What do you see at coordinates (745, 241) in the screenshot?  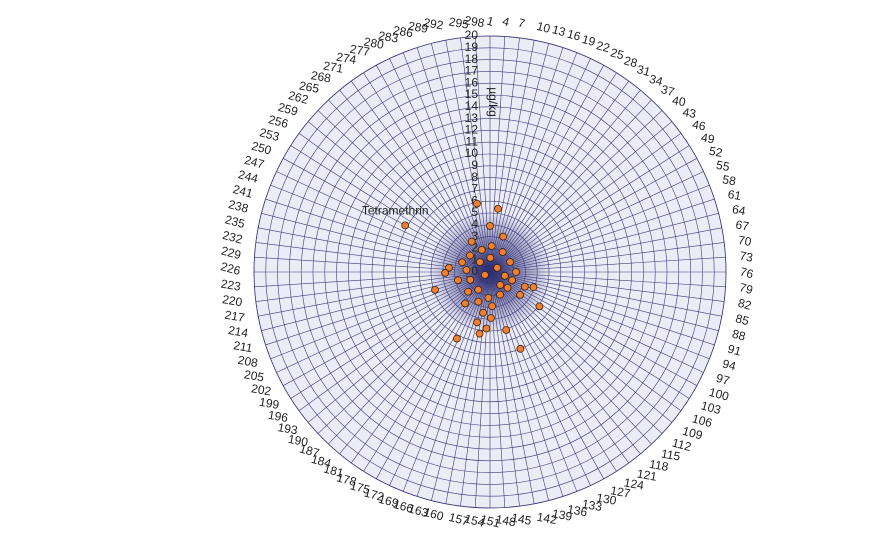 I see `angular-tick-label: 70` at bounding box center [745, 241].